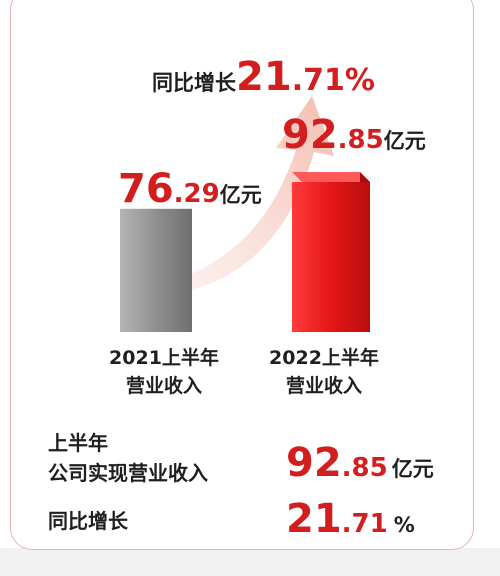  What do you see at coordinates (364, 468) in the screenshot?
I see `summary-revenue-dec: .85` at bounding box center [364, 468].